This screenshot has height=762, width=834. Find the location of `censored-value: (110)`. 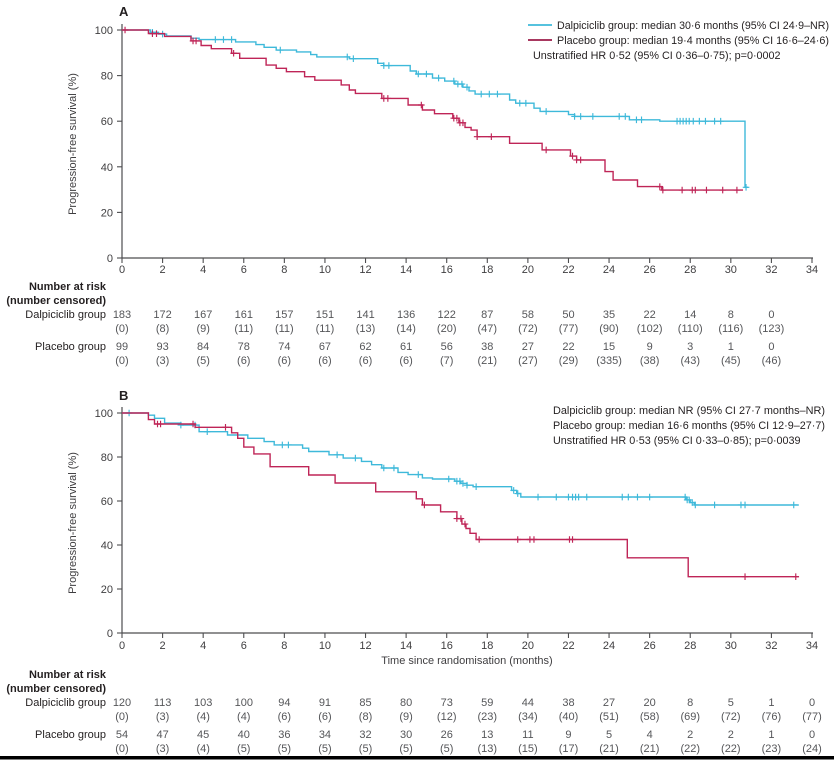

censored-value: (110) is located at coordinates (690, 329).